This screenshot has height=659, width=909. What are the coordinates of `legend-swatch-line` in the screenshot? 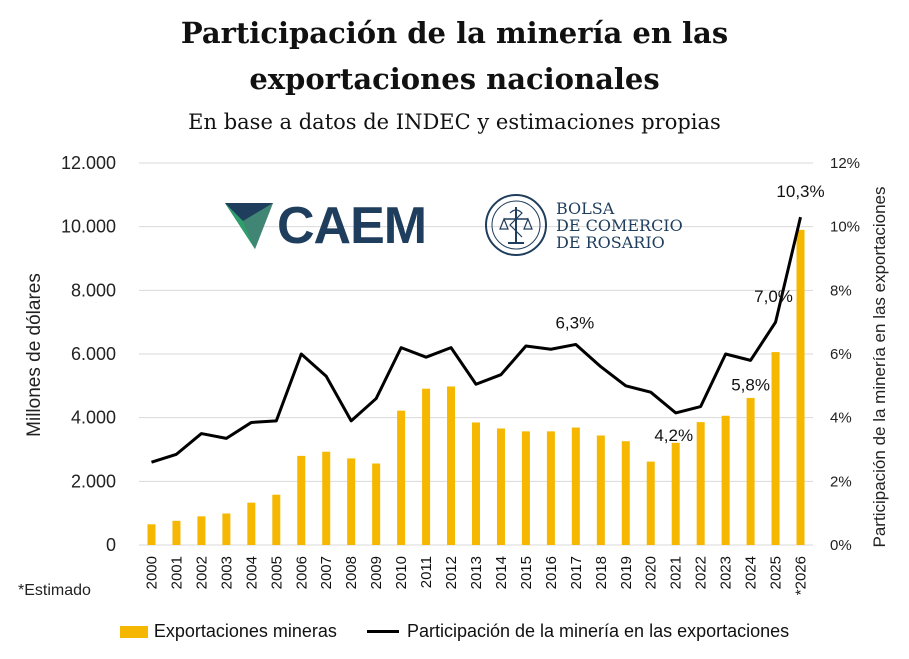 It's located at (382, 631).